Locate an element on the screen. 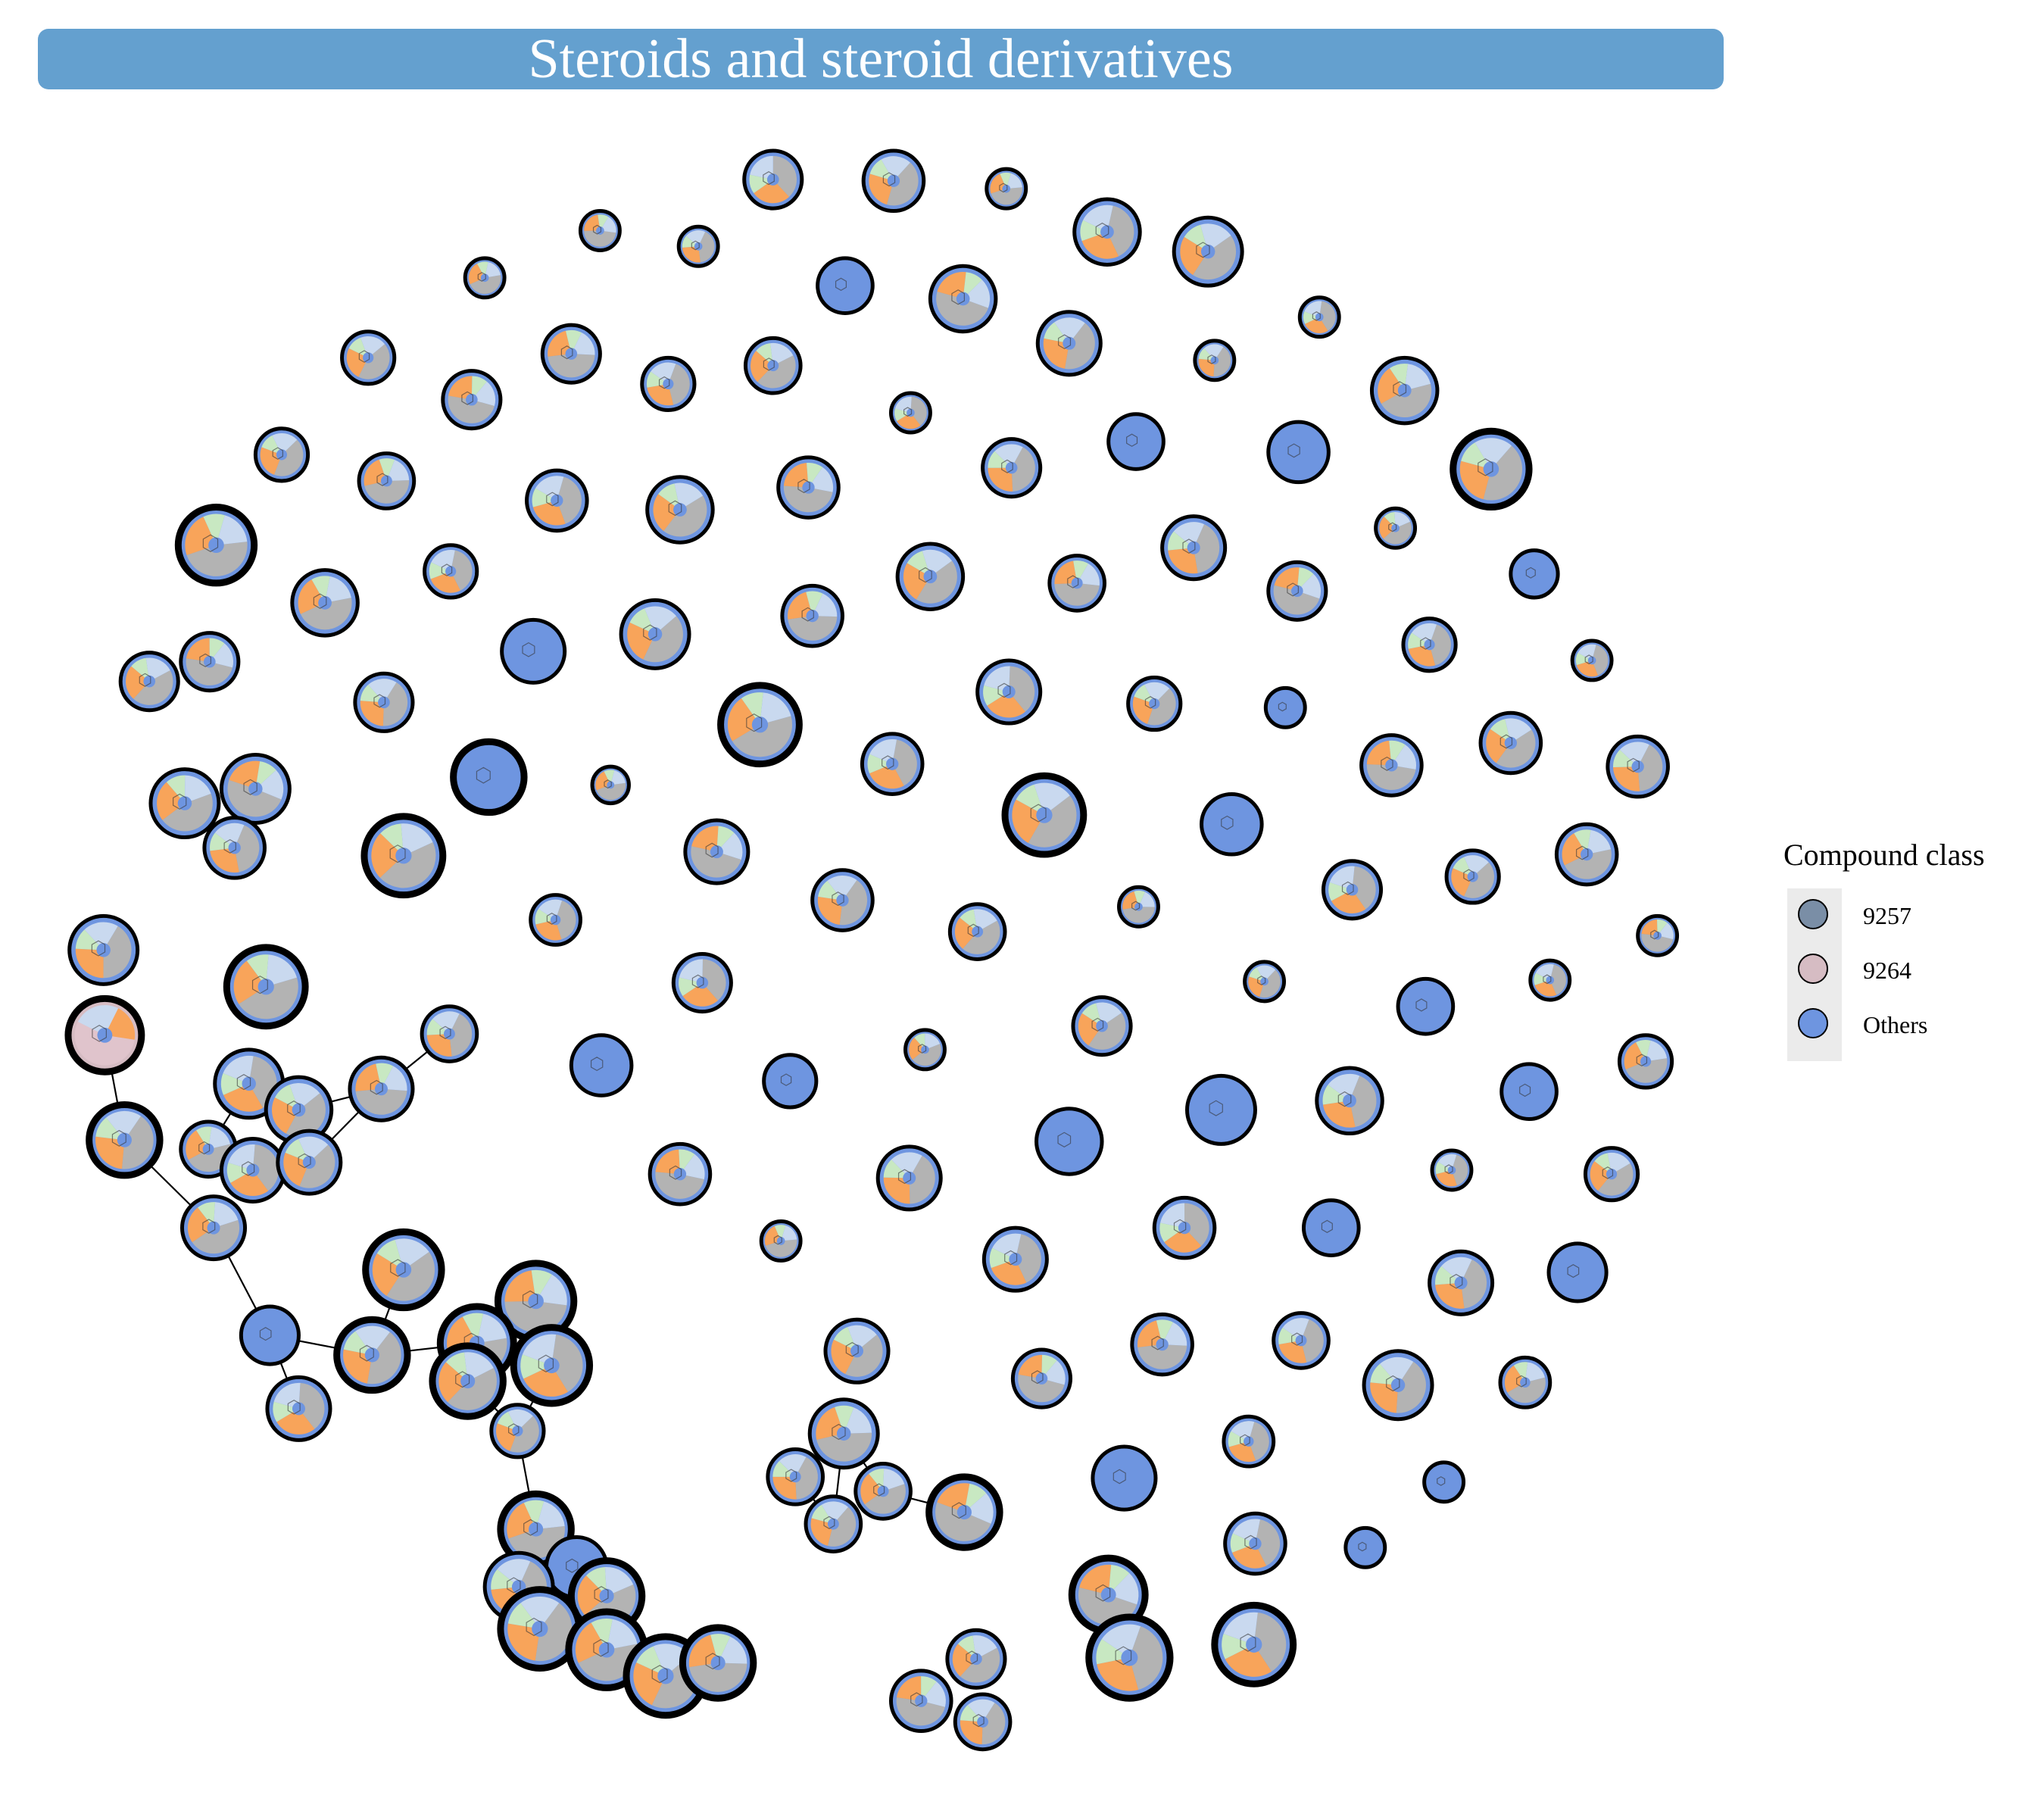 The image size is (2044, 1817). legend-title: Compound class is located at coordinates (1884, 855).